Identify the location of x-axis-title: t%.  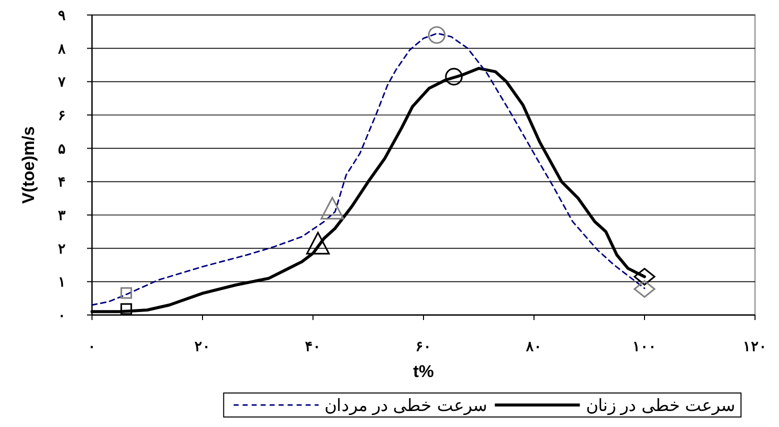
(423, 371).